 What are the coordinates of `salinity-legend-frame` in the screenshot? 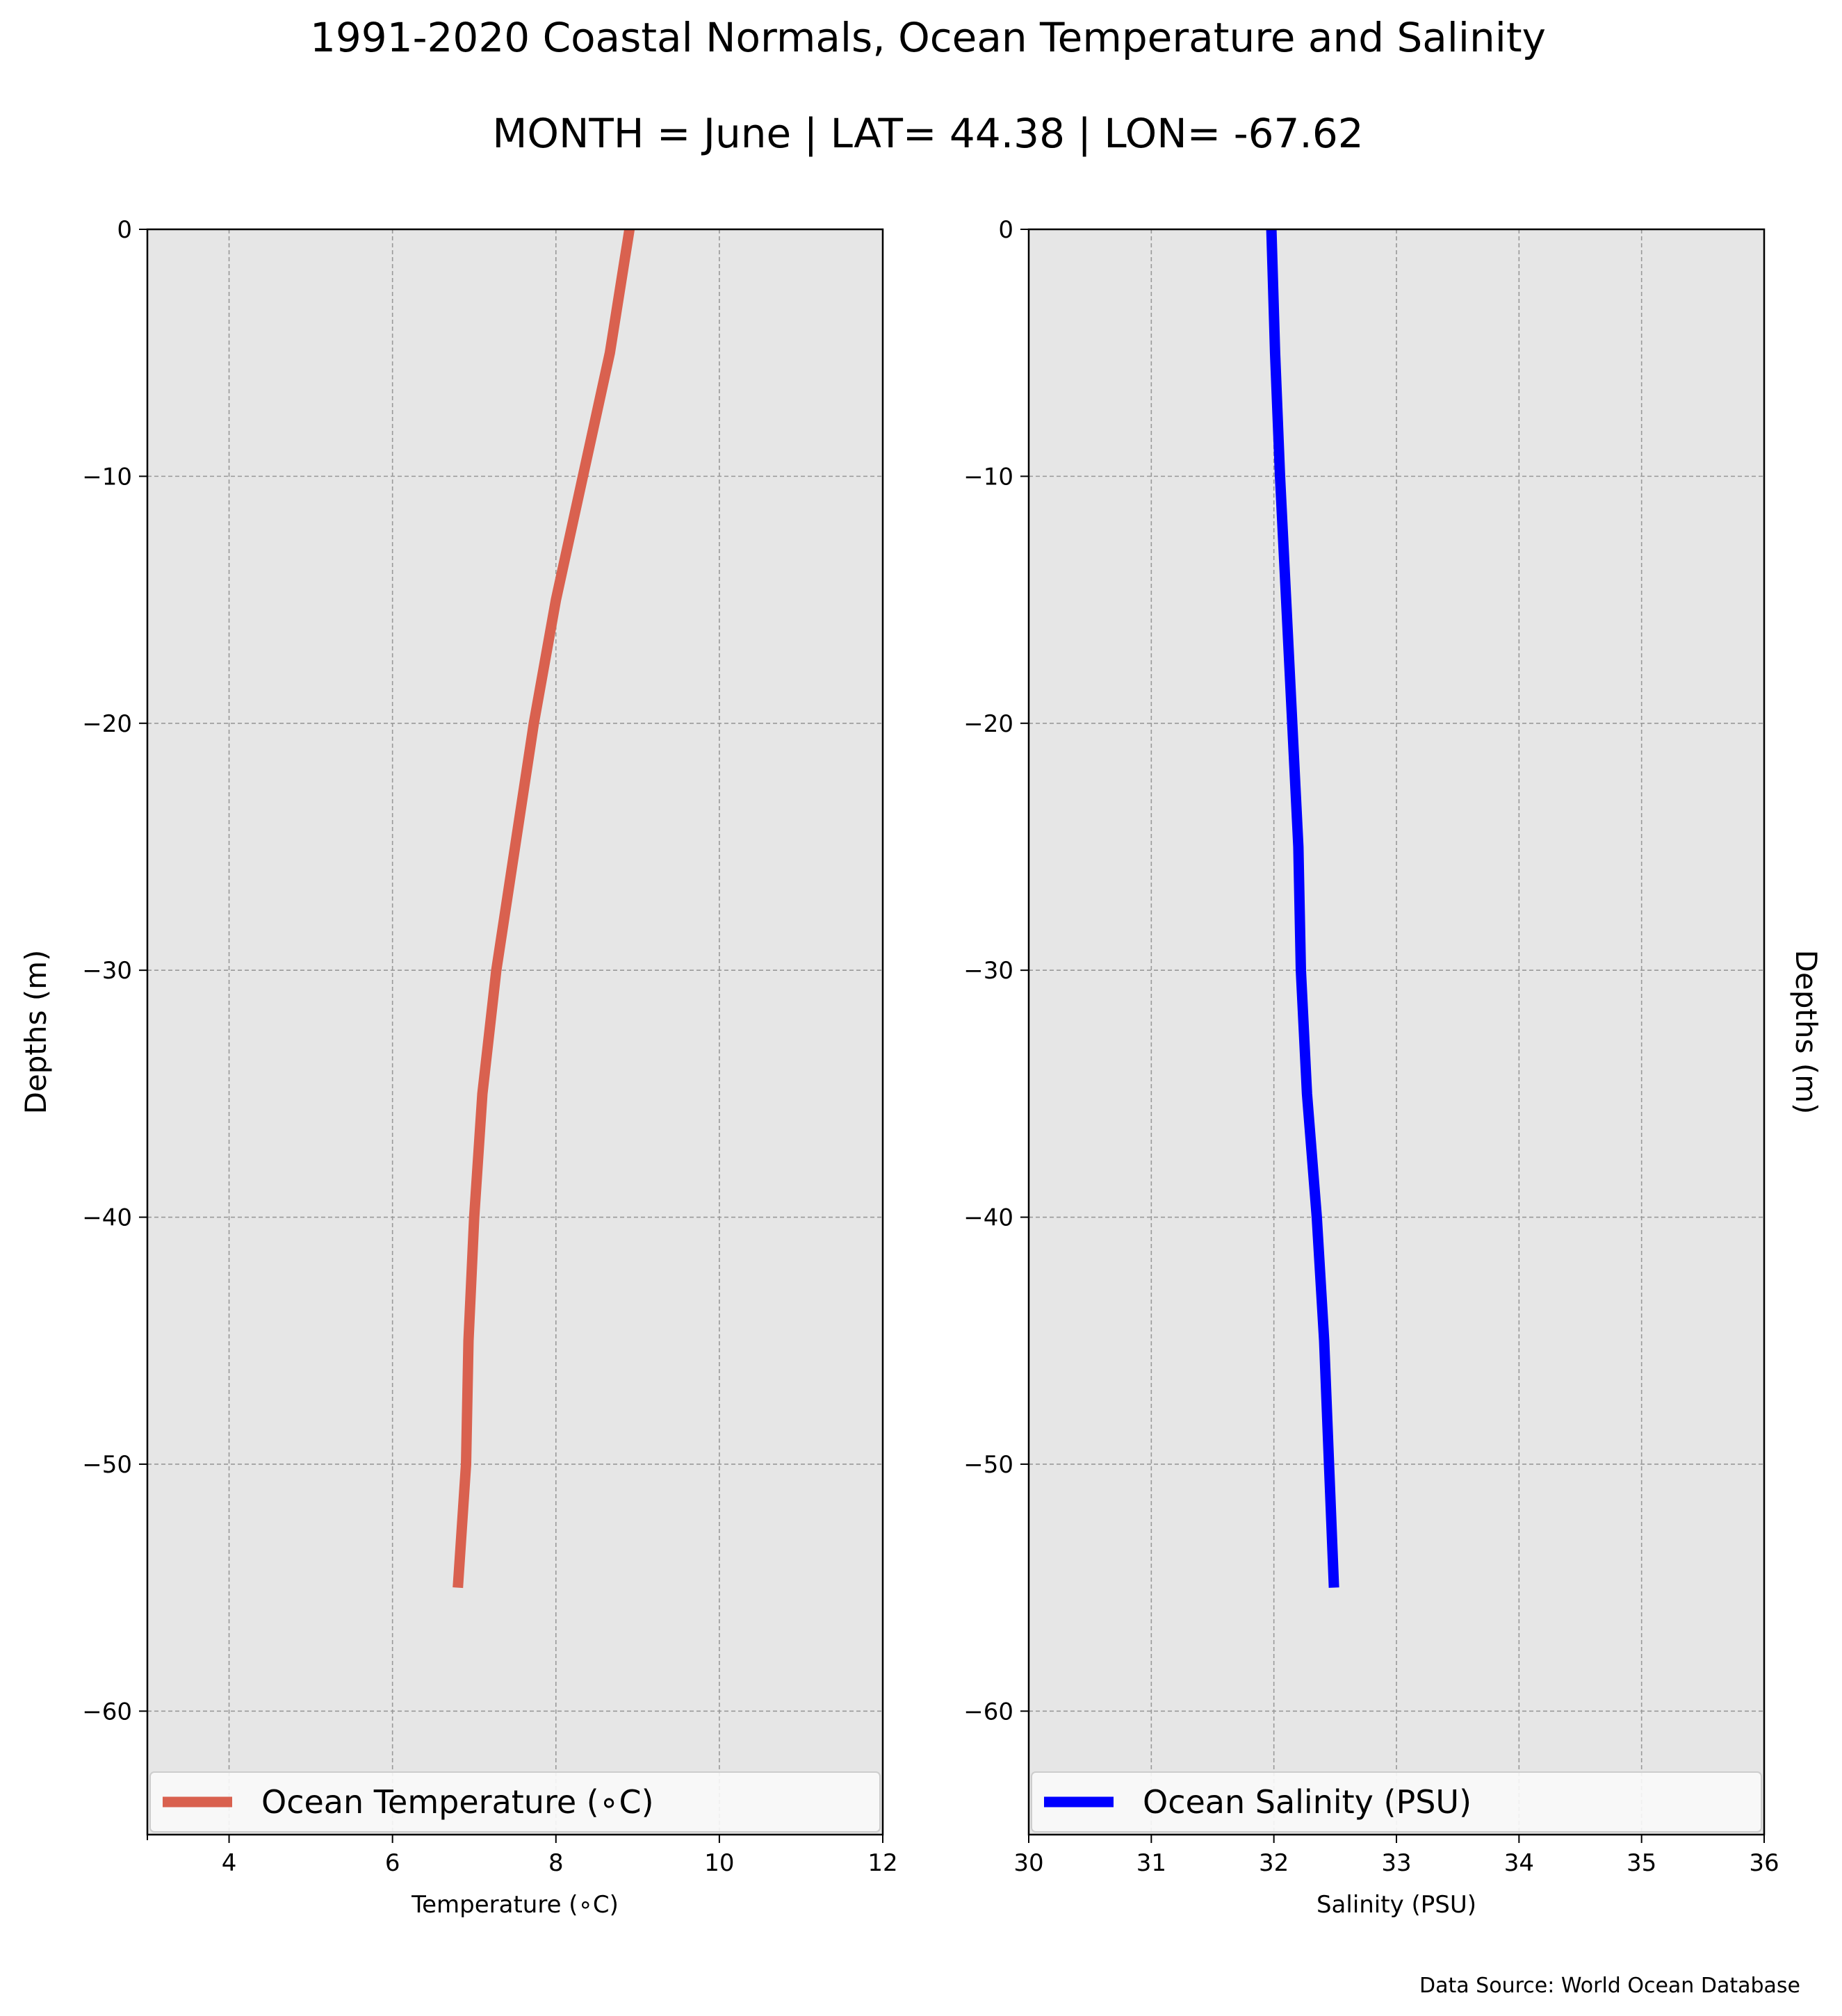 It's located at (1396, 1802).